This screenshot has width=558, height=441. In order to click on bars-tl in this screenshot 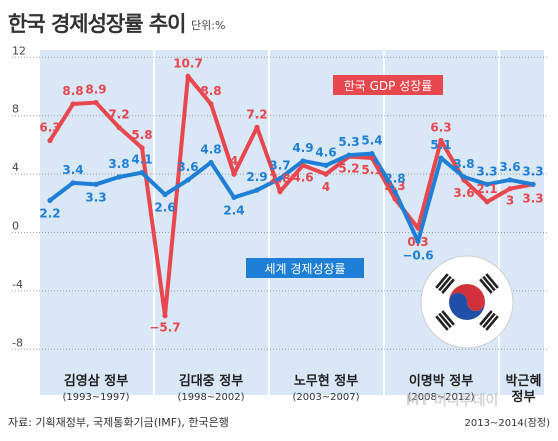, I will do `click(445, 283)`.